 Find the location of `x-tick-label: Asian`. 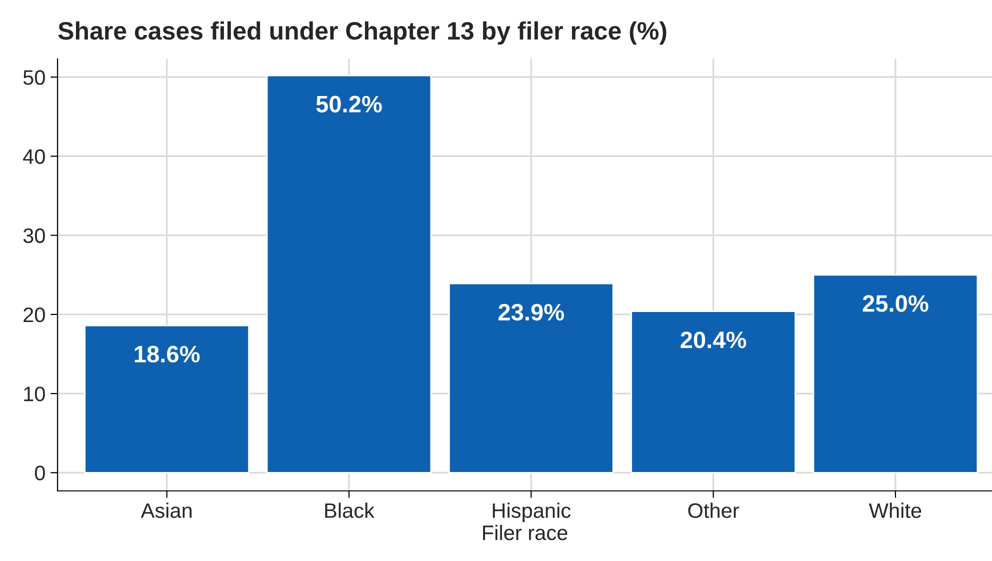

x-tick-label: Asian is located at coordinates (166, 510).